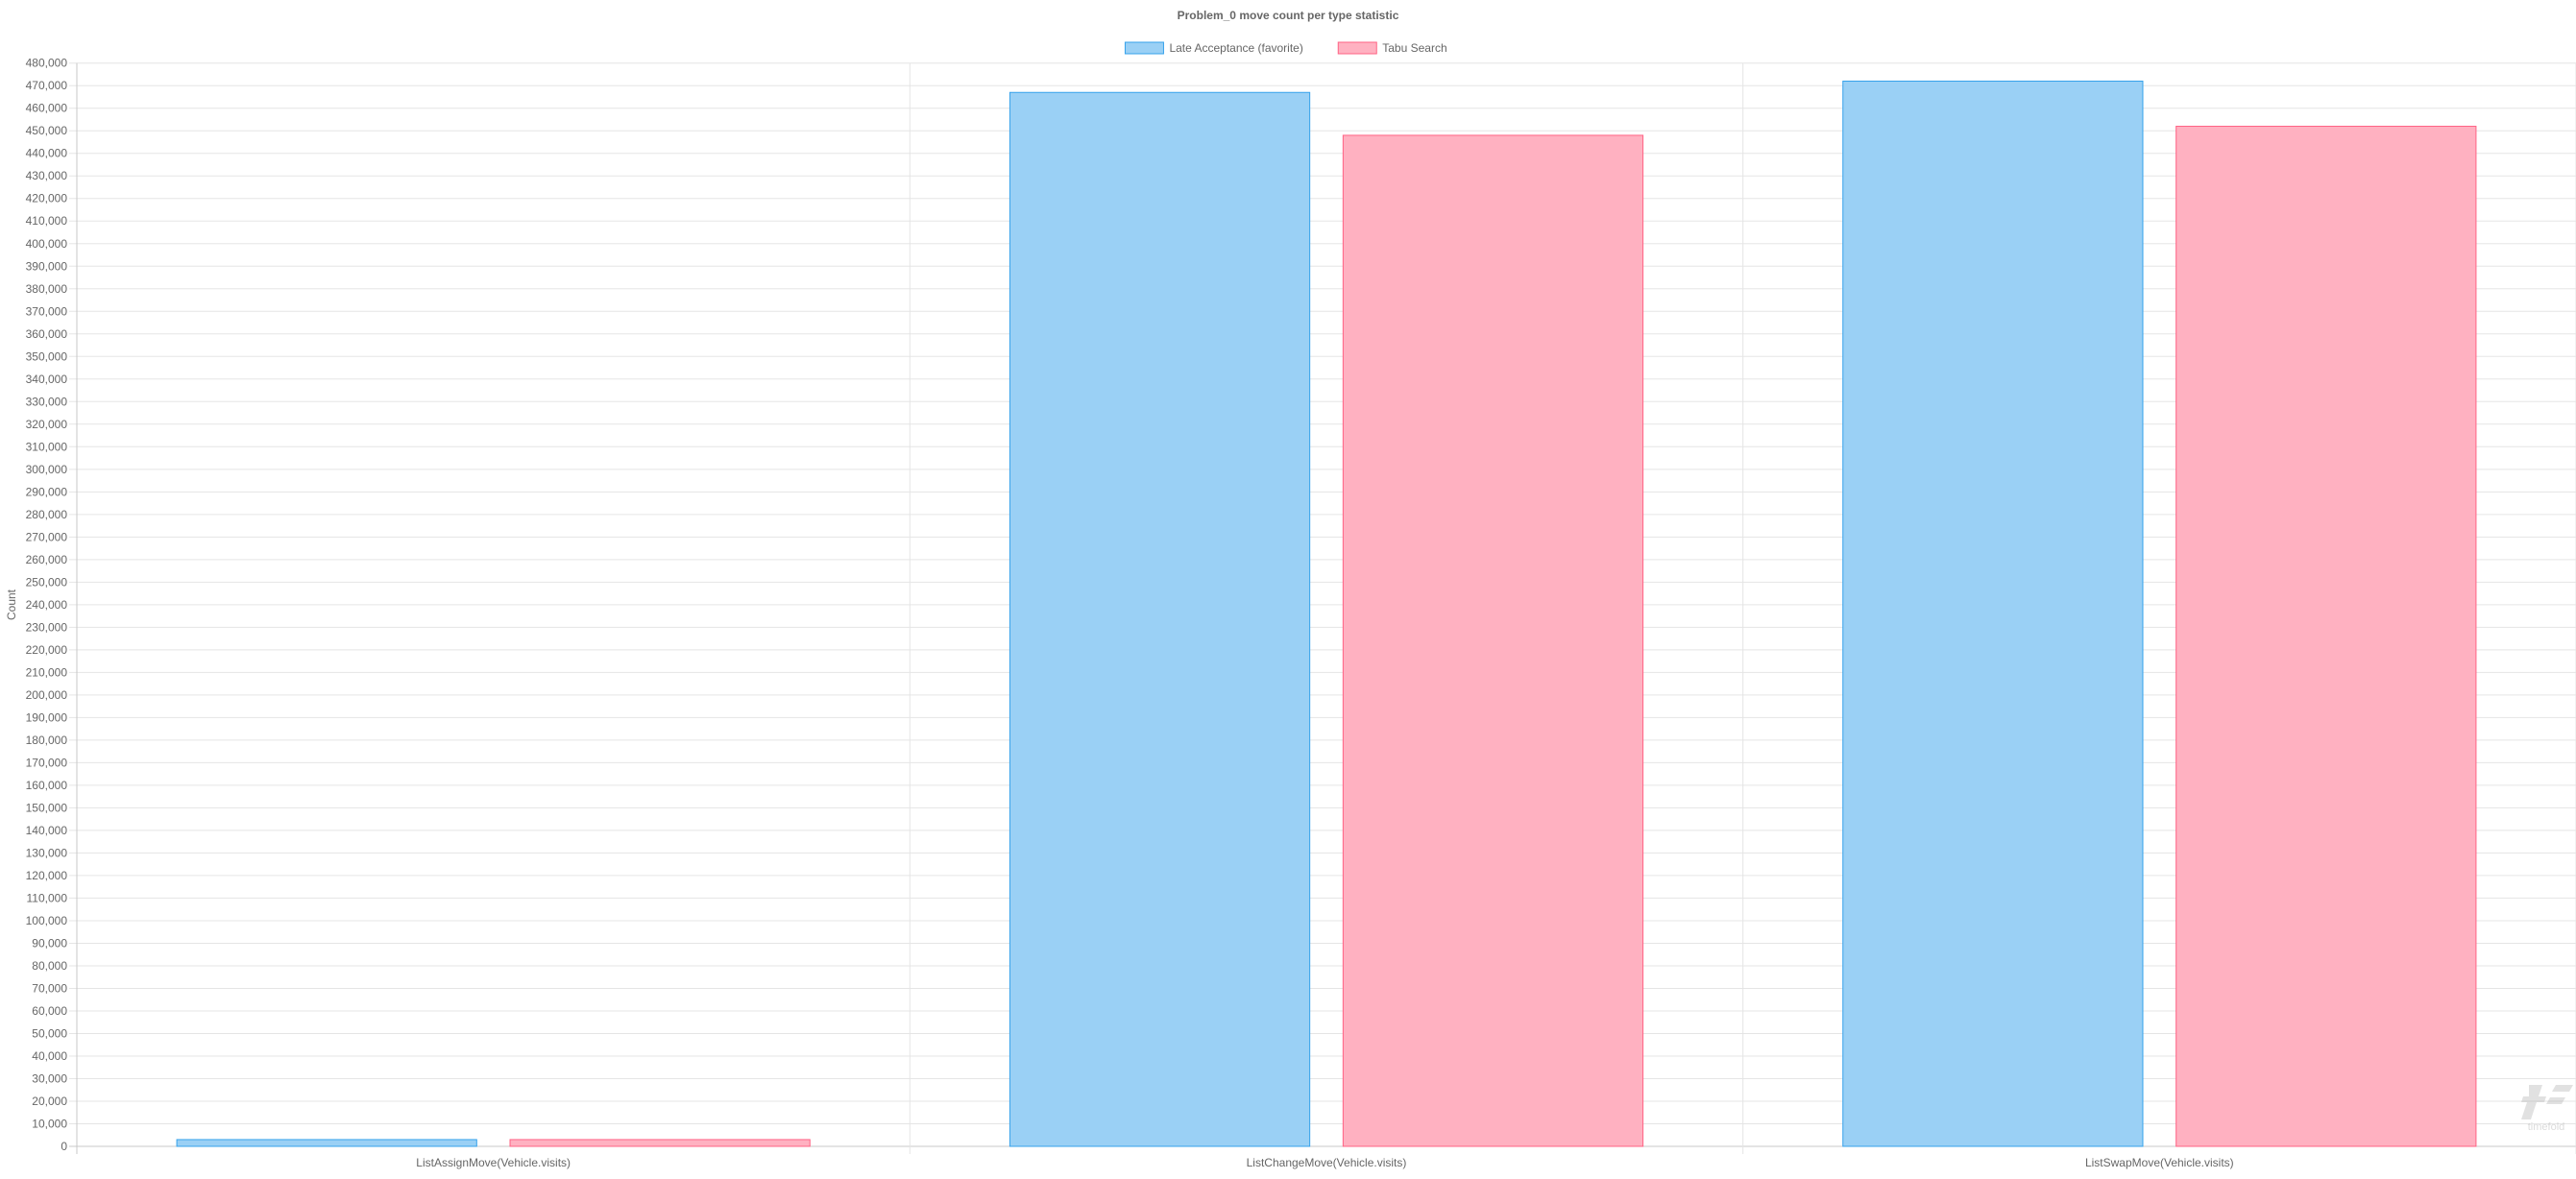 Image resolution: width=2576 pixels, height=1179 pixels. I want to click on y-tick-label: 410,000, so click(47, 221).